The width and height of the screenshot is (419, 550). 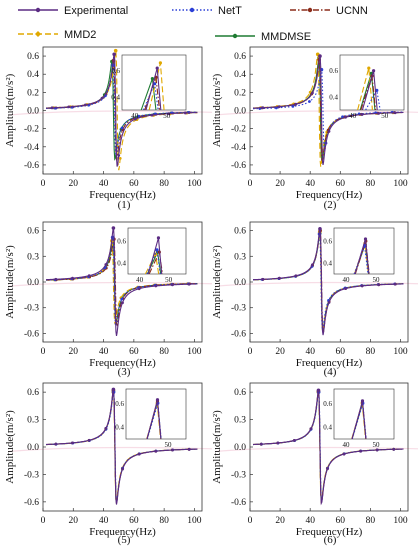 What do you see at coordinates (238, 130) in the screenshot?
I see `y-tick-label: -0.2` at bounding box center [238, 130].